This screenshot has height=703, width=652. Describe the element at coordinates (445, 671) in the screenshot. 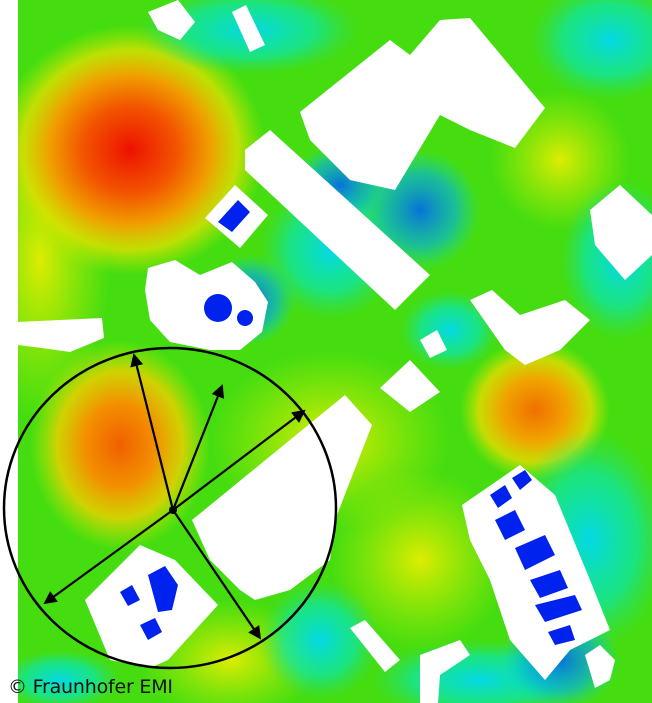

I see `building-s-l2` at that location.